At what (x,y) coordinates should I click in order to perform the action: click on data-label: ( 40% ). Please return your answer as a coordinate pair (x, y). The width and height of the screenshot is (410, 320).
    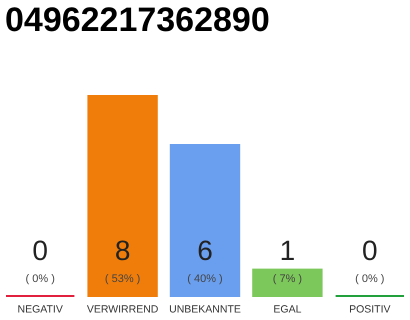
    Looking at the image, I should click on (205, 279).